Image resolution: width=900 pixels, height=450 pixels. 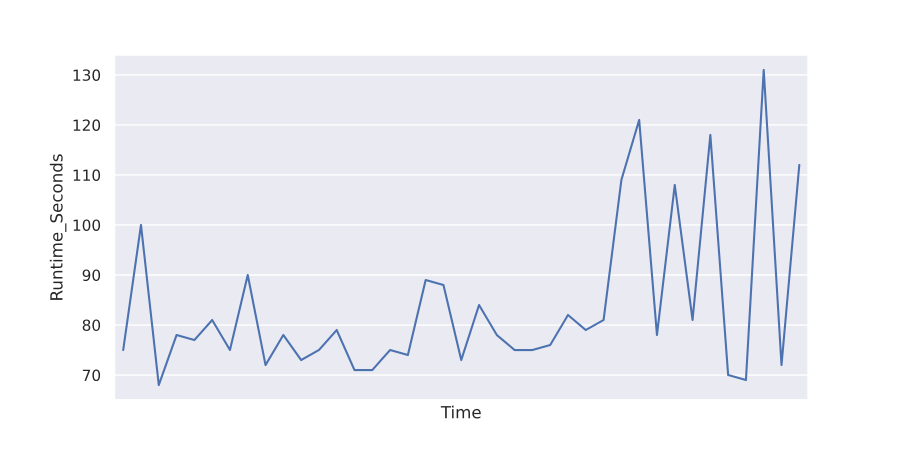 What do you see at coordinates (87, 125) in the screenshot?
I see `y-tick-label: 120` at bounding box center [87, 125].